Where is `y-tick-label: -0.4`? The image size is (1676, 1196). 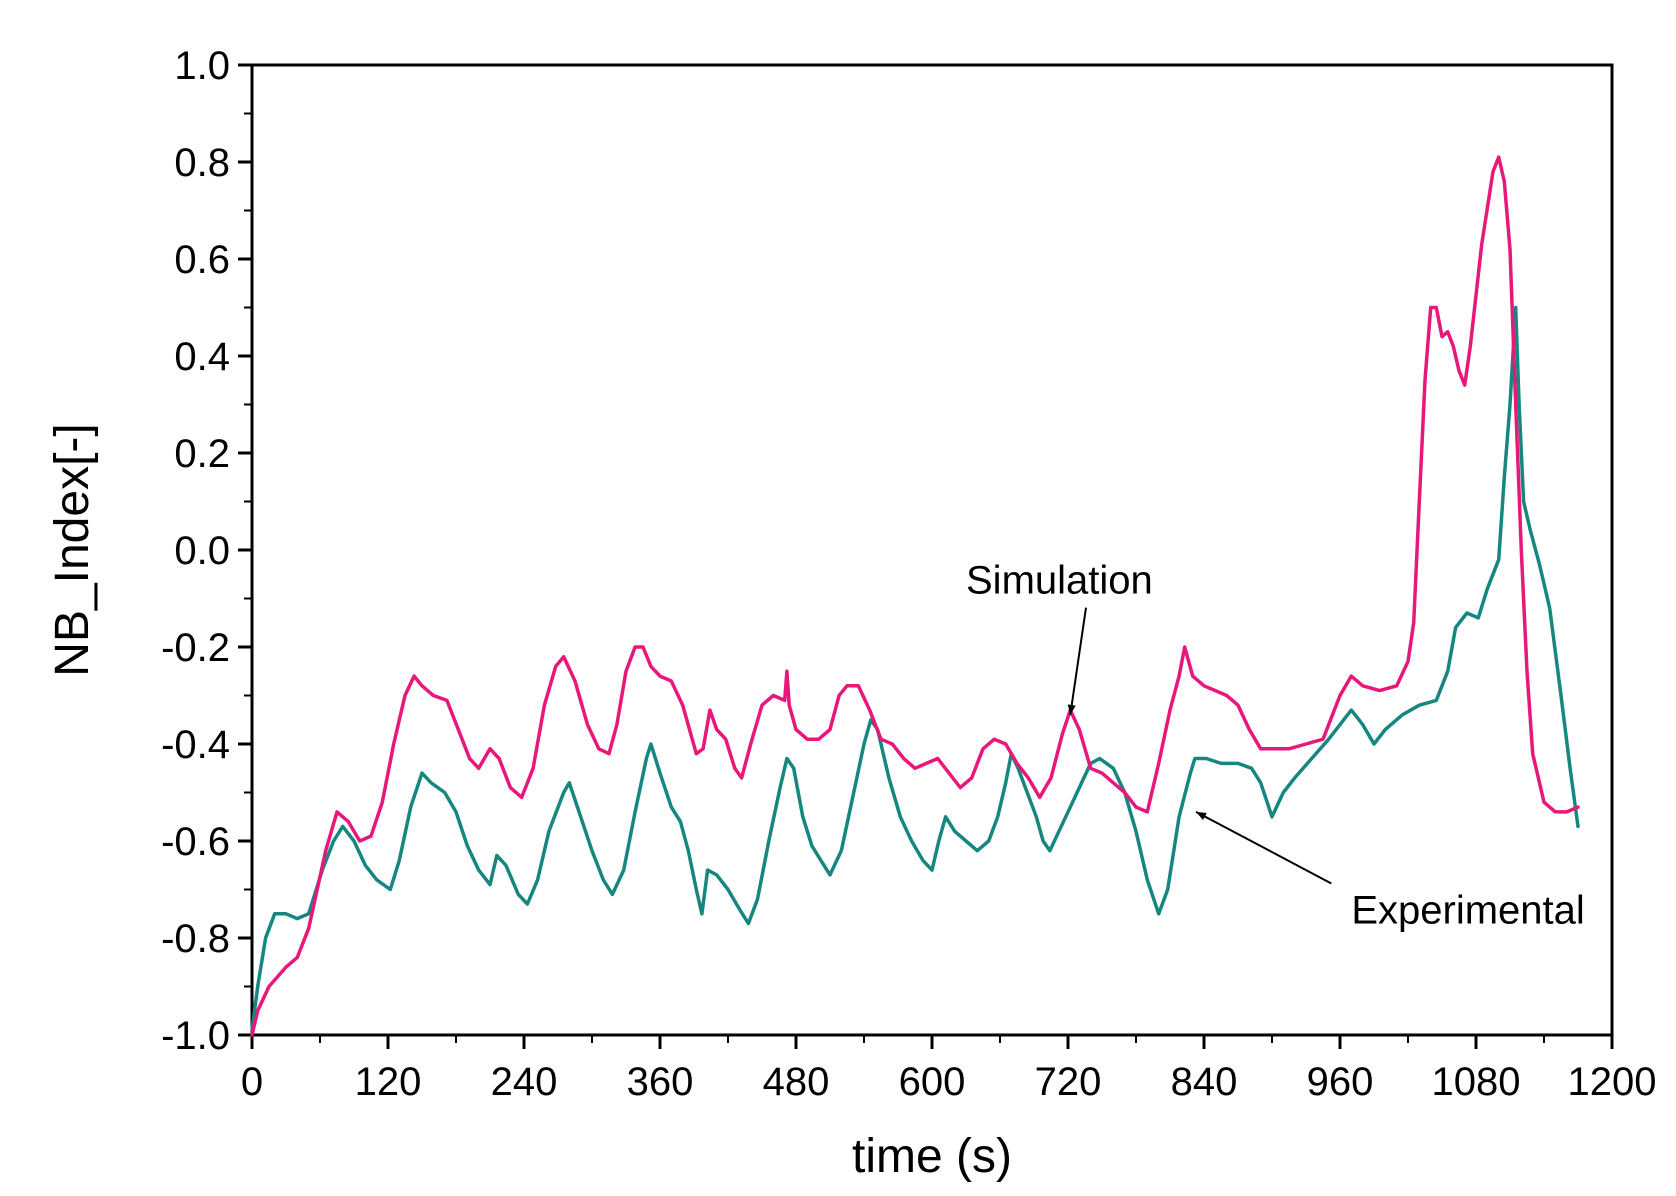
y-tick-label: -0.4 is located at coordinates (195, 745).